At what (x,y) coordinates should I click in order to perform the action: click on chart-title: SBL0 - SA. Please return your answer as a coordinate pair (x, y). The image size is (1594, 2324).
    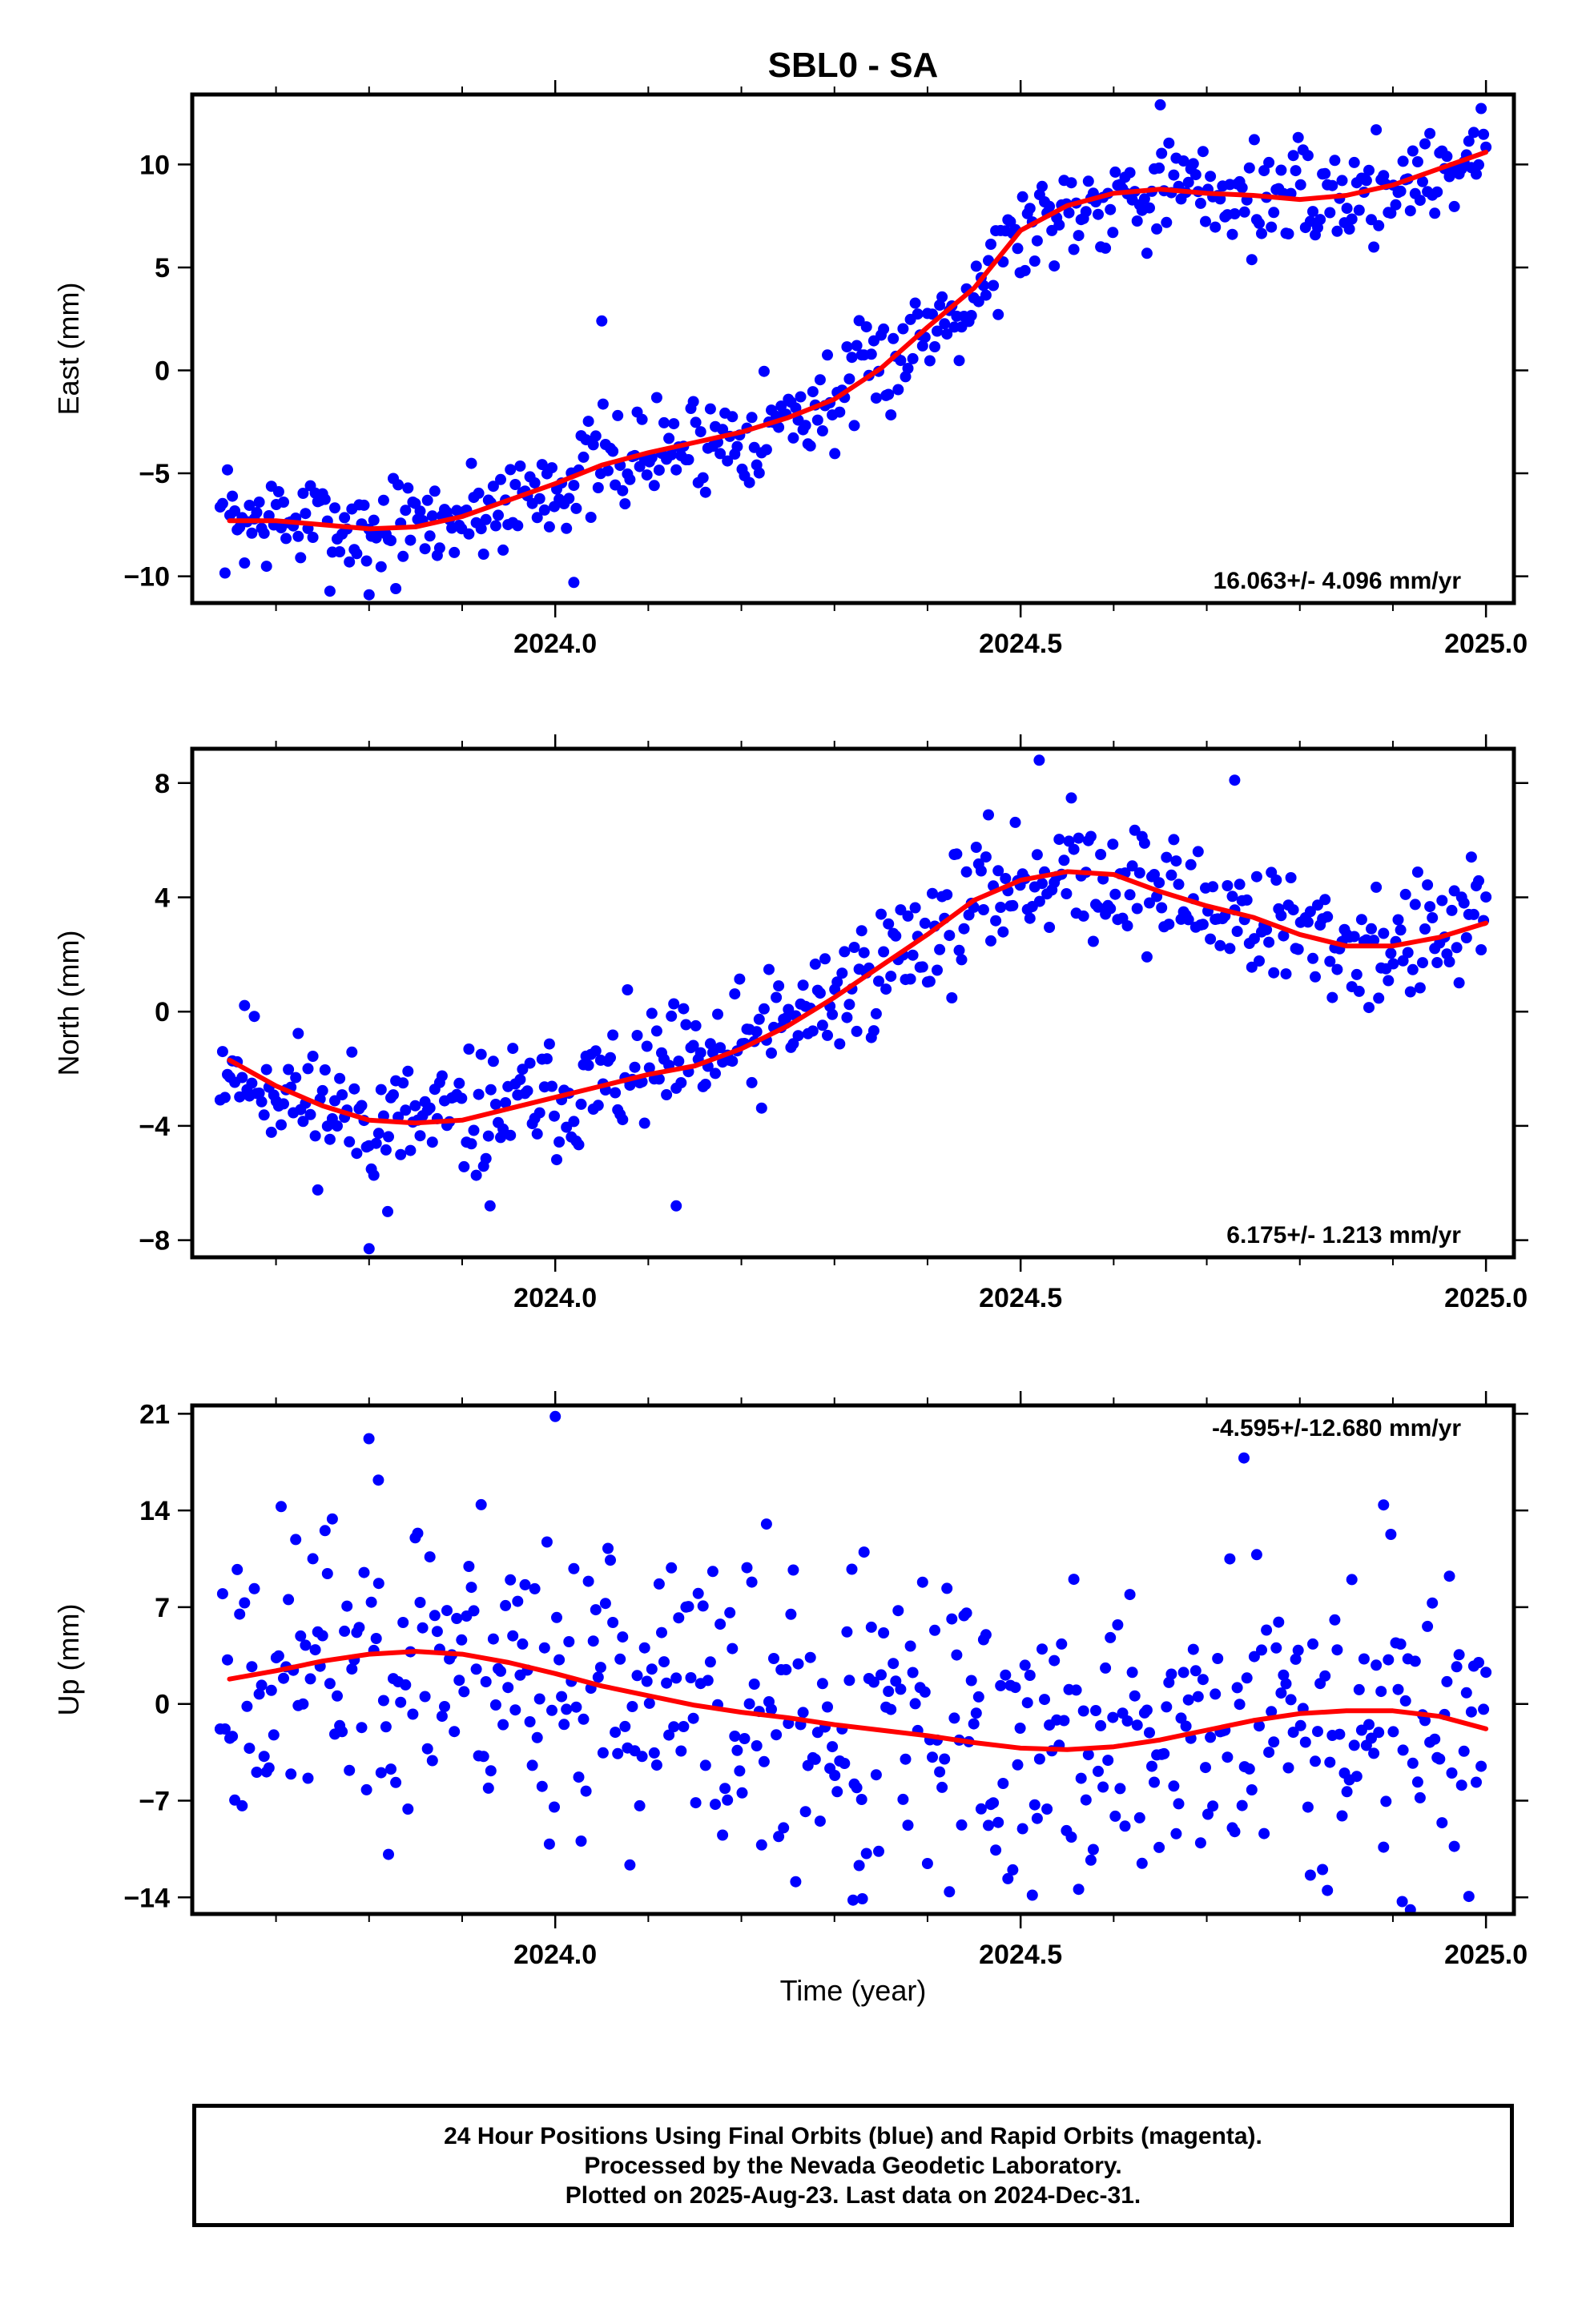
    Looking at the image, I should click on (853, 65).